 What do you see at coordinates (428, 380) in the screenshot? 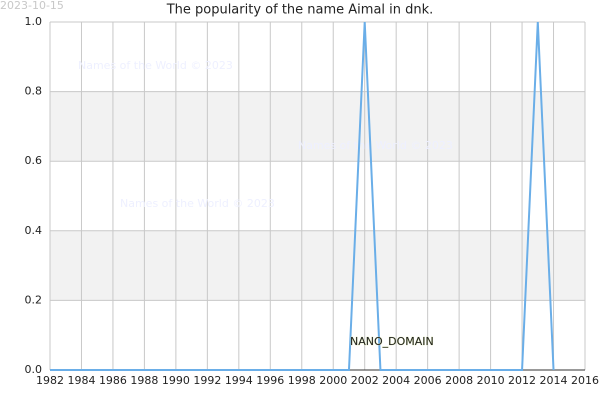
I see `x-tick-label: 2006` at bounding box center [428, 380].